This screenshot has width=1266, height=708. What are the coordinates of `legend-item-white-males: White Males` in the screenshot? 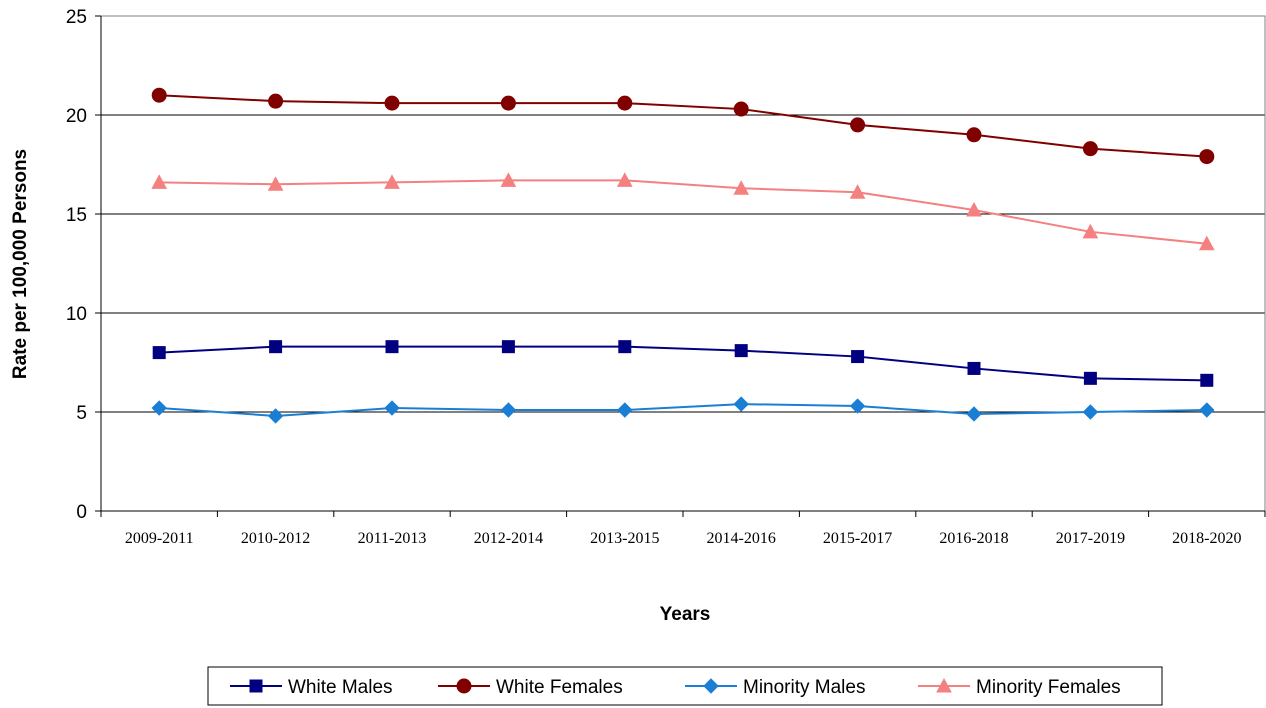 It's located at (311, 687).